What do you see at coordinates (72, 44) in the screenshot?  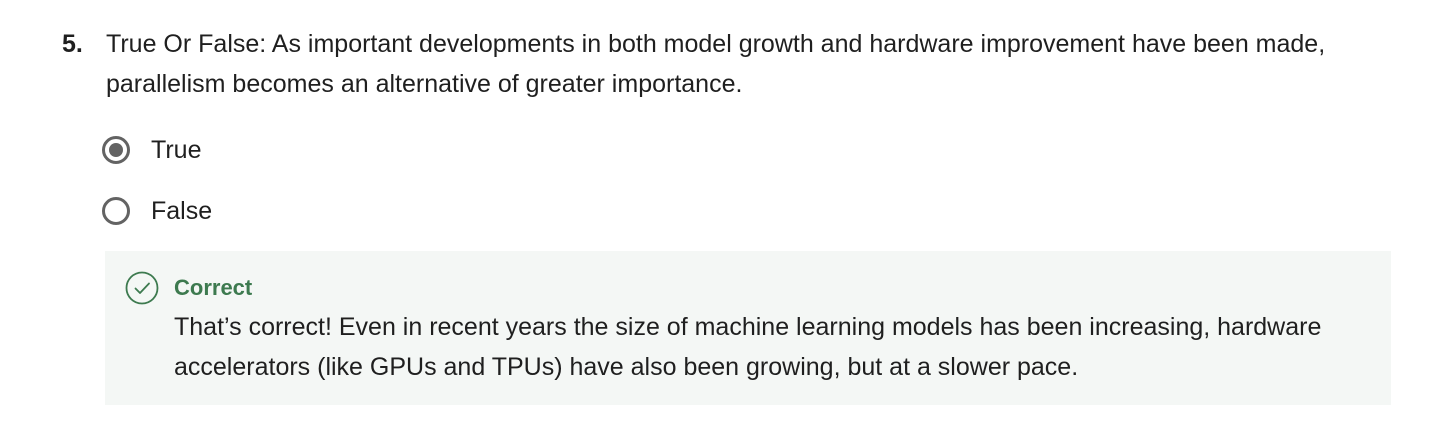 I see `question-number: 5.` at bounding box center [72, 44].